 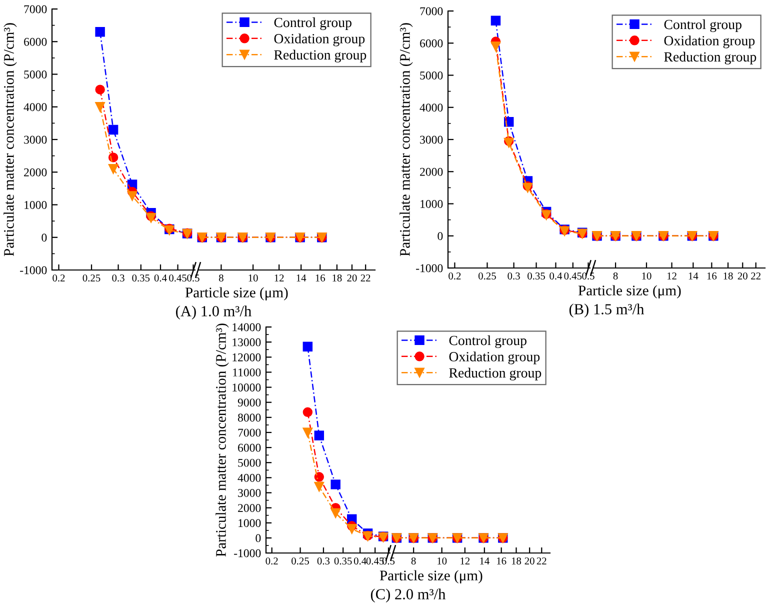 I want to click on y-tick-label: 13000, so click(x=246, y=342).